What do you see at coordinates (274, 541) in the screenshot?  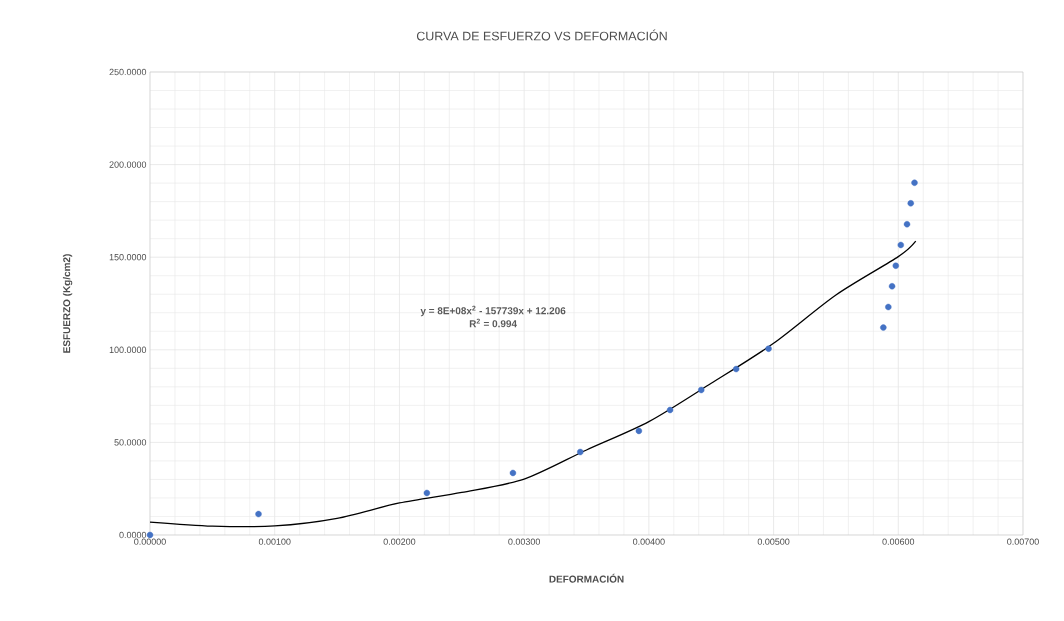 I see `x-tick-label: 0.00100` at bounding box center [274, 541].